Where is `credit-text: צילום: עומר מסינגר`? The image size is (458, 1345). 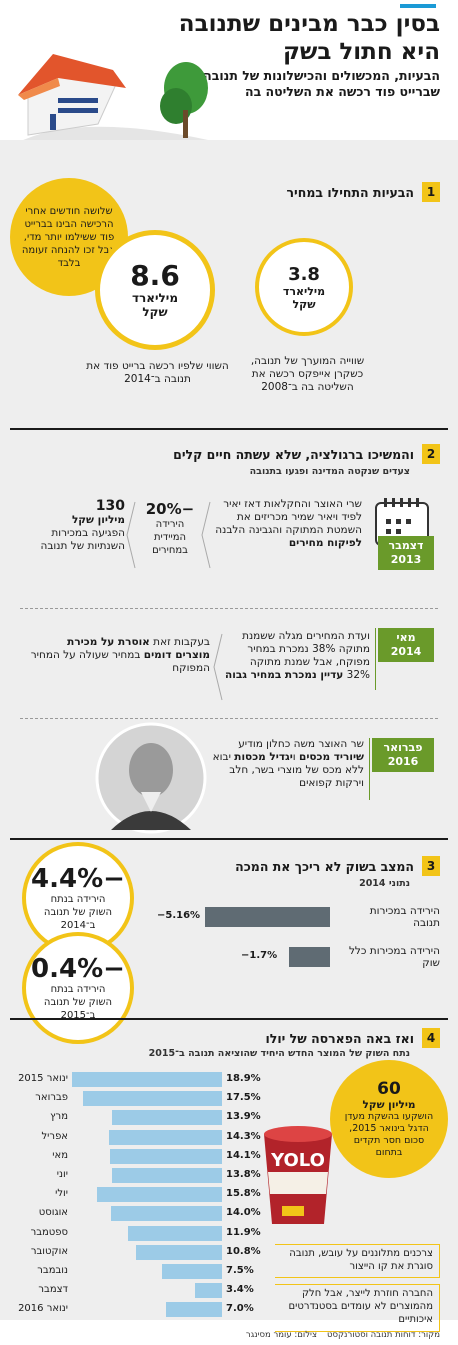 credit-text: צילום: עומר מסינגר is located at coordinates (281, 1335).